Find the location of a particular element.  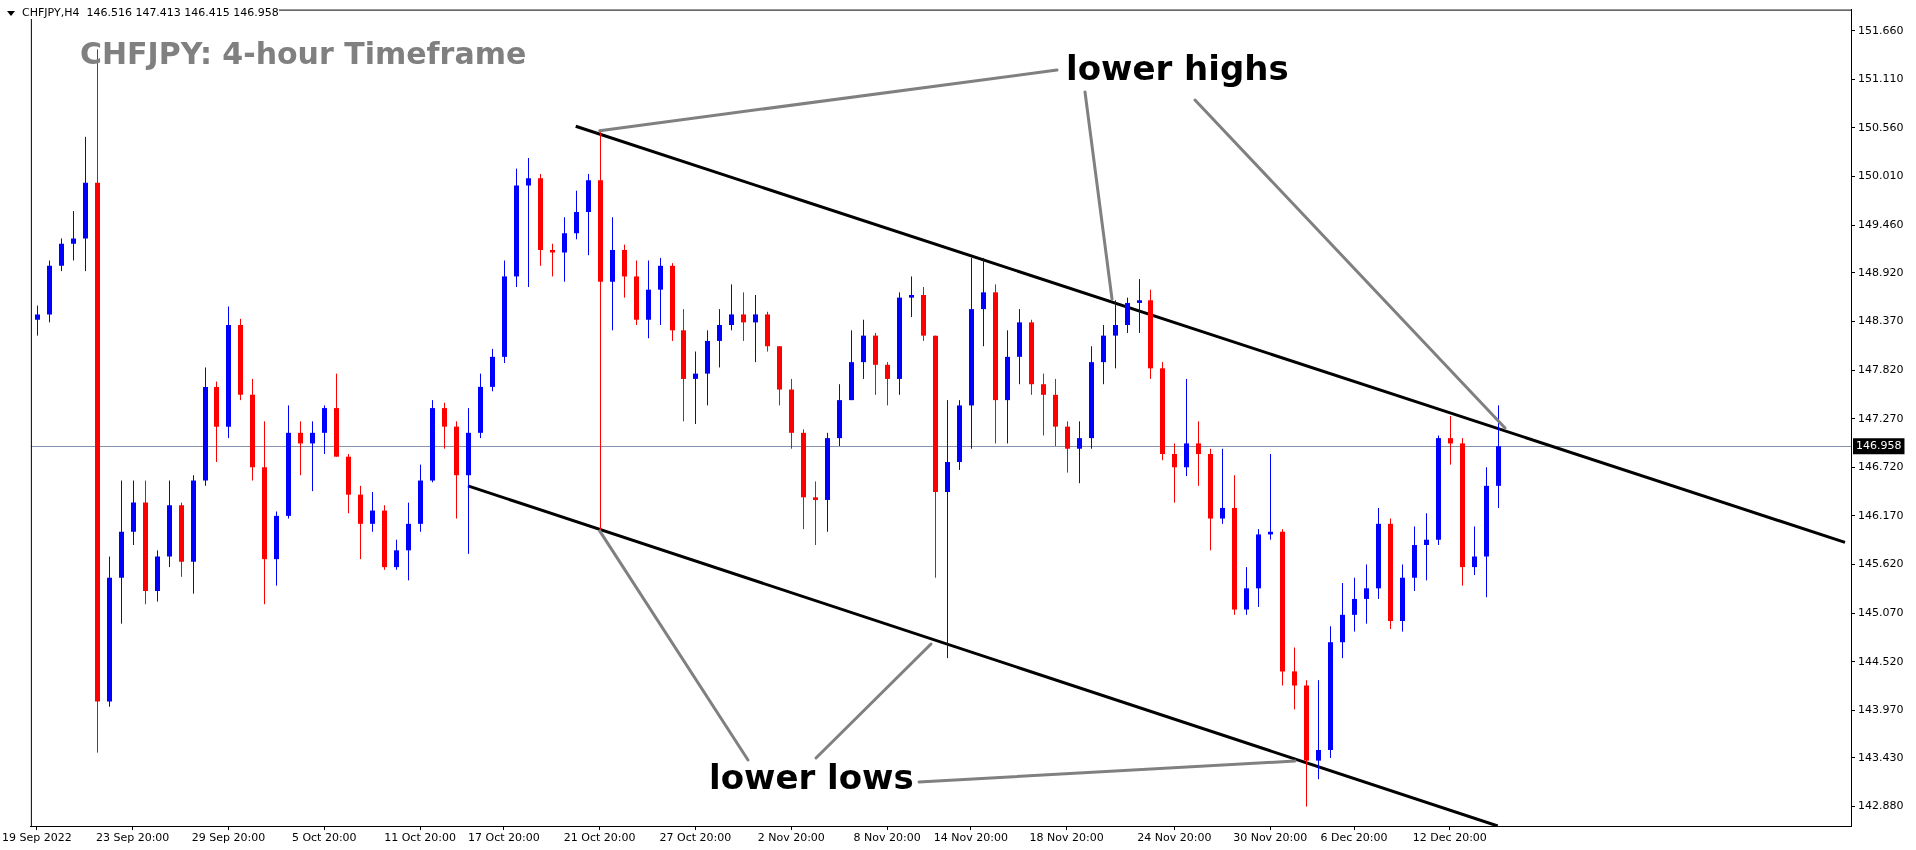

y-tick-label: 143.430 is located at coordinates (1881, 757).